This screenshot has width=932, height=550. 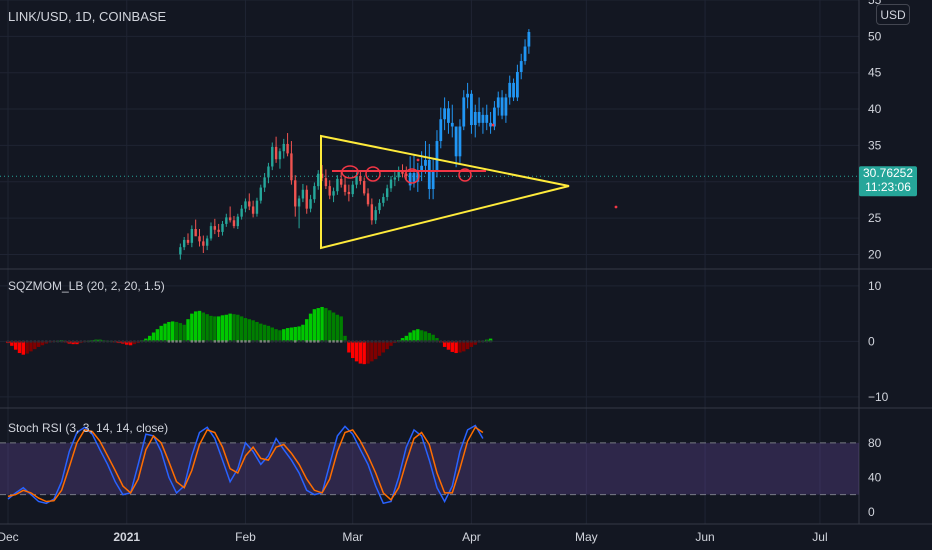 What do you see at coordinates (86, 286) in the screenshot?
I see `sqzmom-title: SQZMOM_LB (20, 2, 20, 1.5)` at bounding box center [86, 286].